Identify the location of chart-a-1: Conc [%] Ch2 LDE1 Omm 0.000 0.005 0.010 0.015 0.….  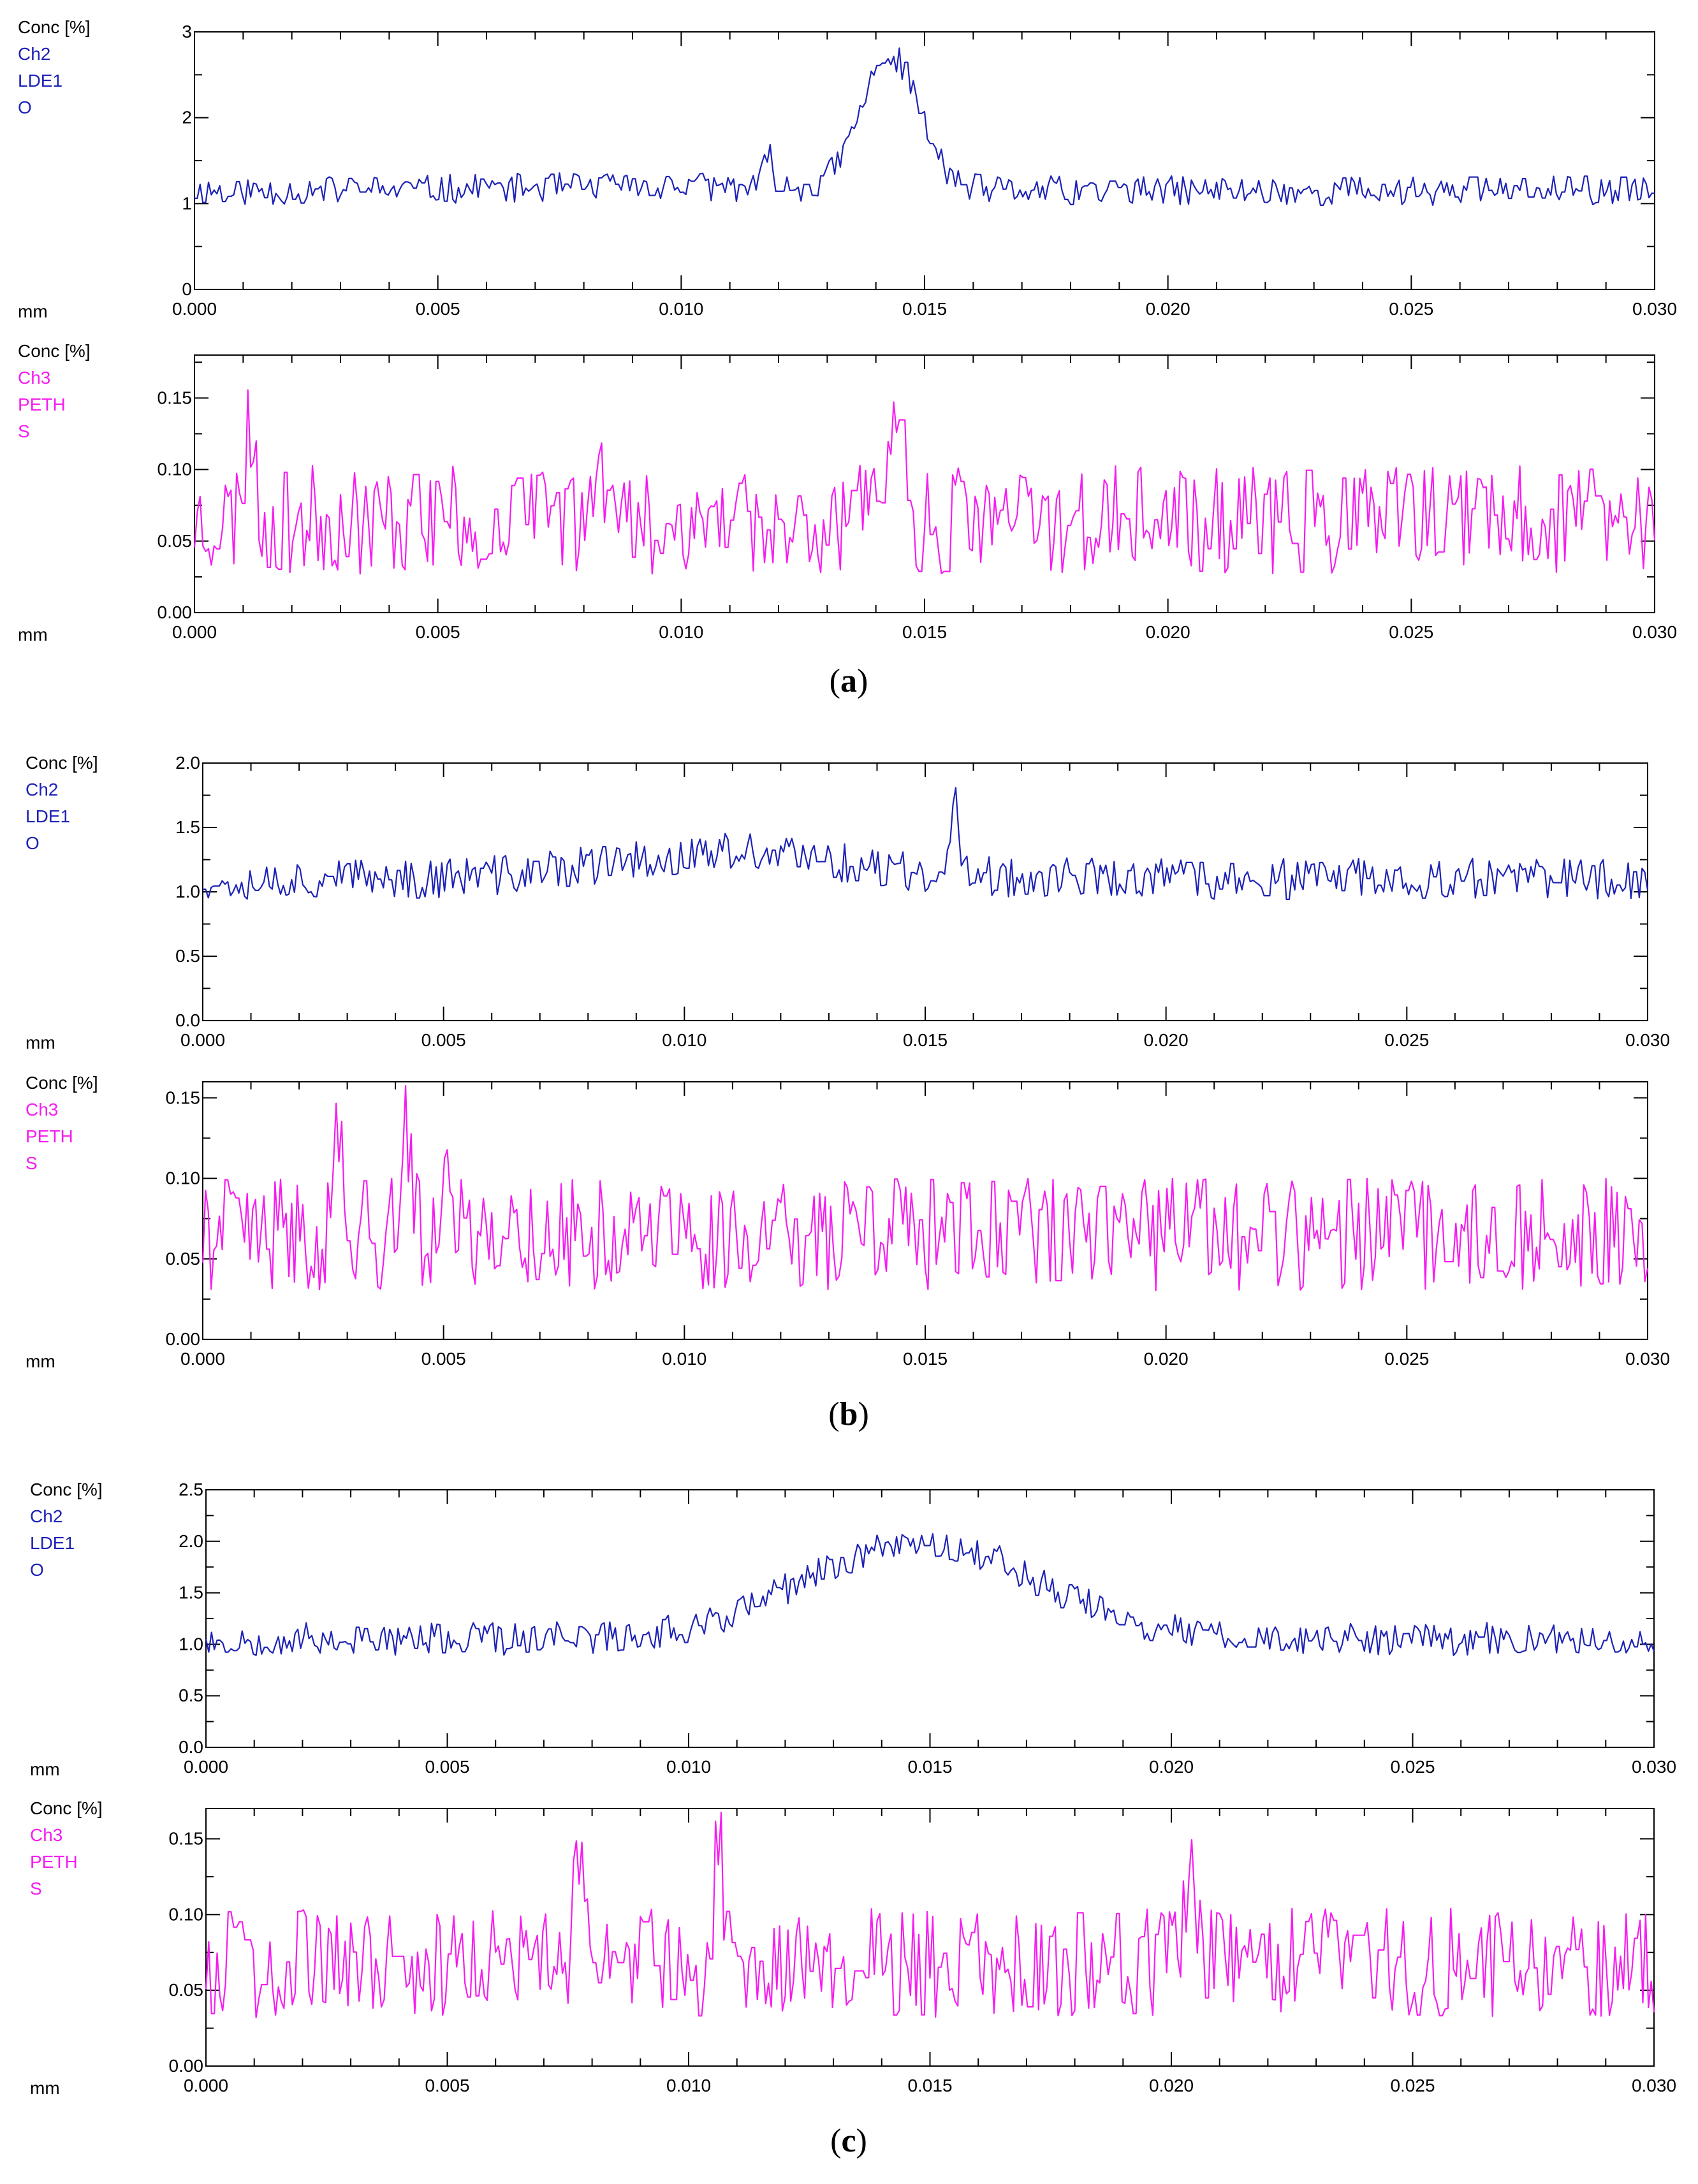
(847, 169).